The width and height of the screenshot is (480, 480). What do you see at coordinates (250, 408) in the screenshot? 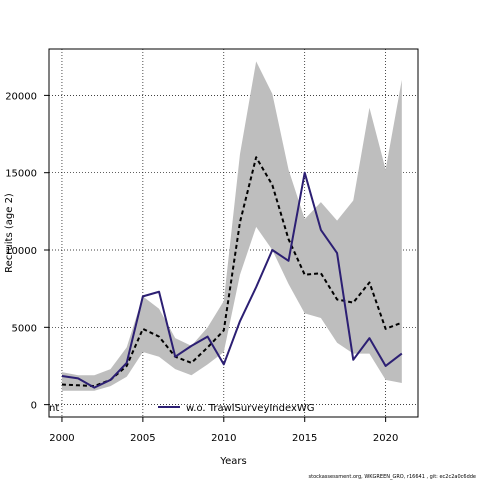
I see `legend-label-wo-trawlsurvey: w.o. TrawlSurveyIndexWG` at bounding box center [250, 408].